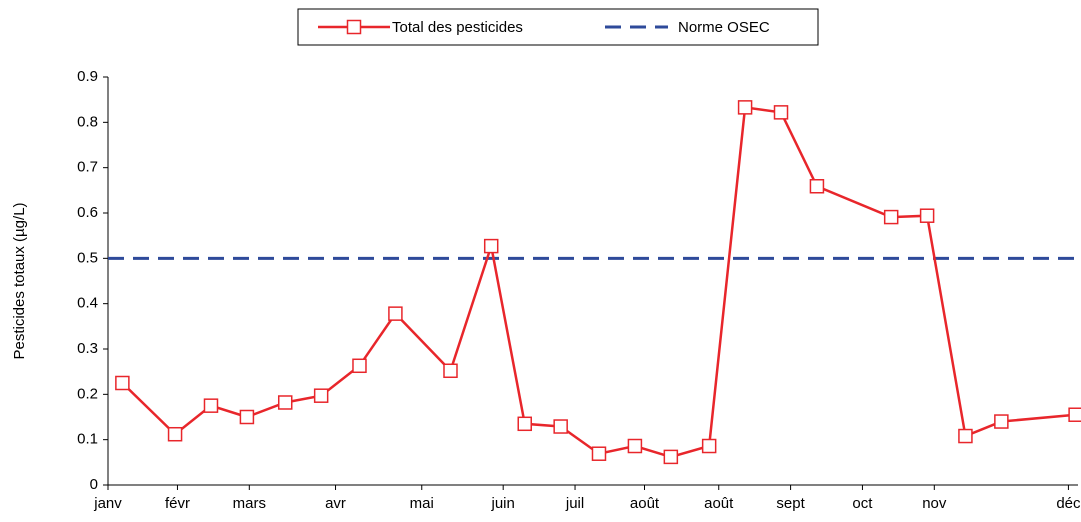  What do you see at coordinates (87, 303) in the screenshot?
I see `y-tick-label: 0.4` at bounding box center [87, 303].